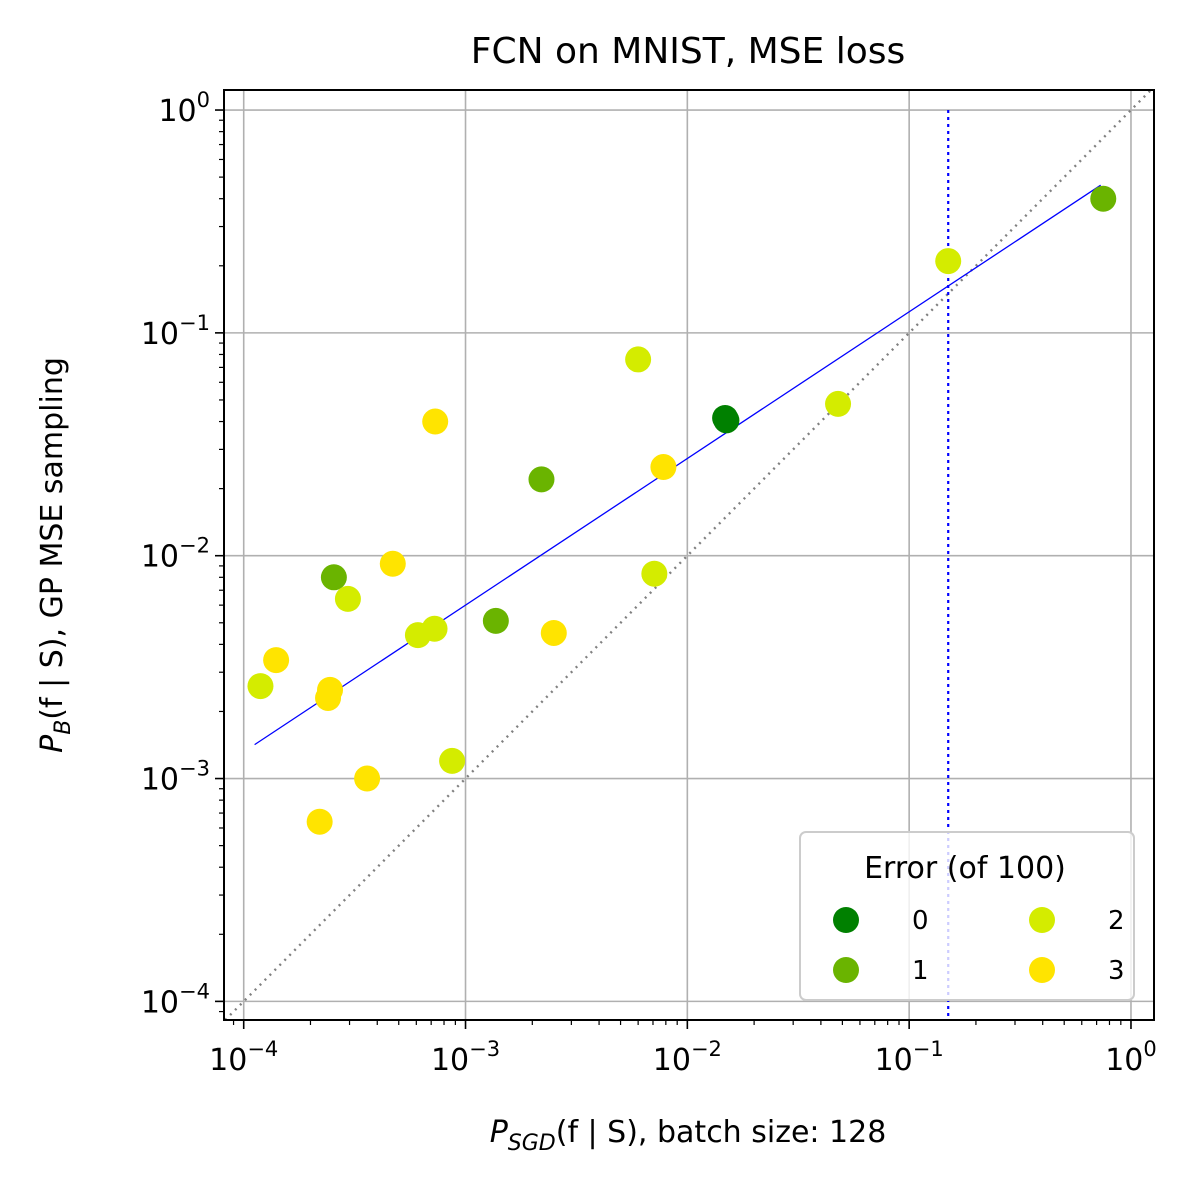 The height and width of the screenshot is (1188, 1200). Describe the element at coordinates (55, 555) in the screenshot. I see `y-axis-label: PB(f | S), GP MSE sampling` at that location.